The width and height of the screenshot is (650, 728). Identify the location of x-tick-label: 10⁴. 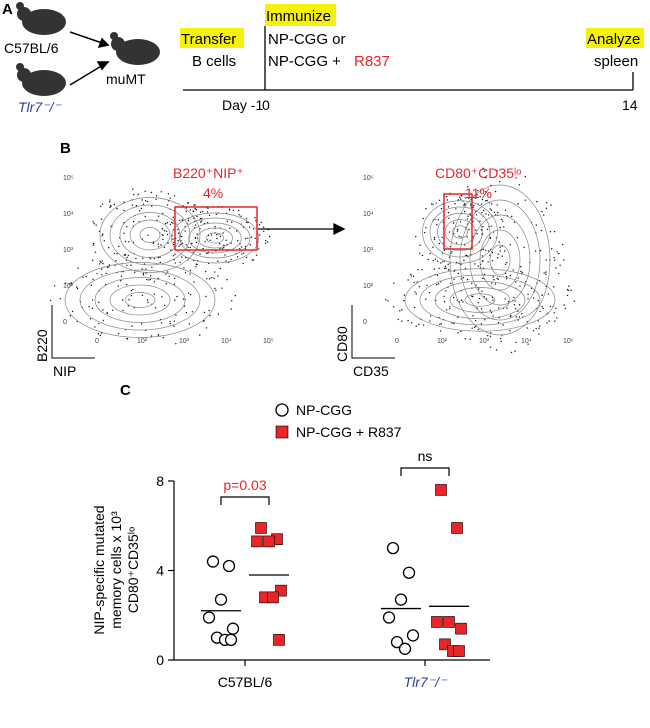
(226, 341).